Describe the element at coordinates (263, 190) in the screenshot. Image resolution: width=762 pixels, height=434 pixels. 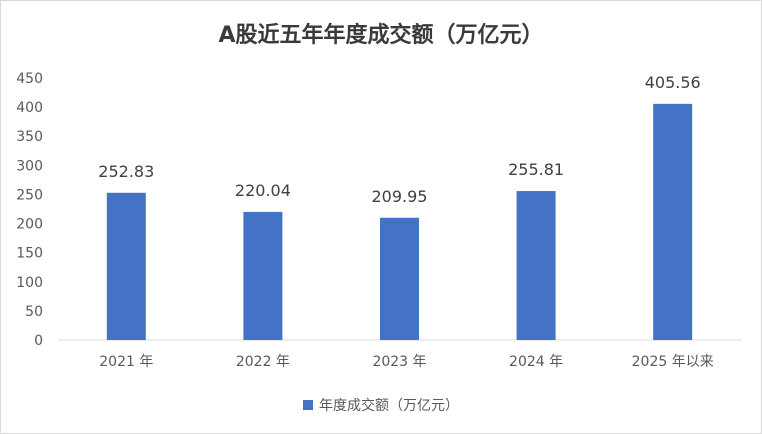
I see `data-label: 220.04` at that location.